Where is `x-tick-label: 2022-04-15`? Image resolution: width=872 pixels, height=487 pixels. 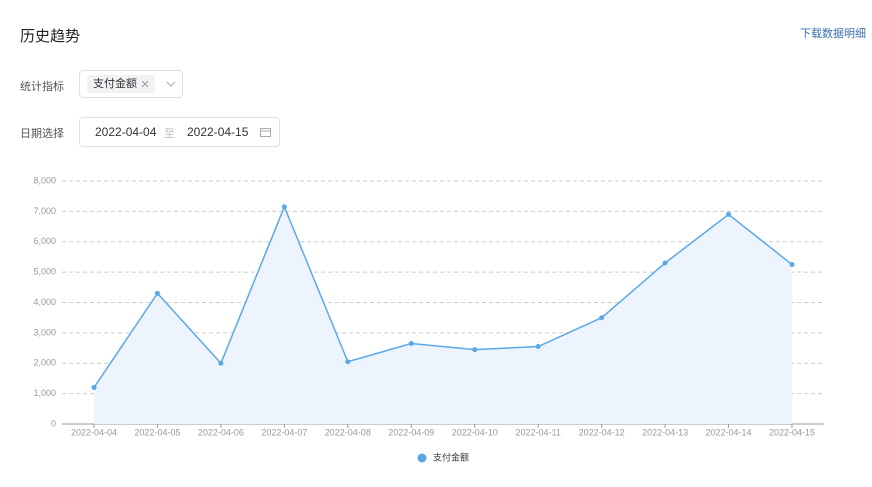 x-tick-label: 2022-04-15 is located at coordinates (792, 432).